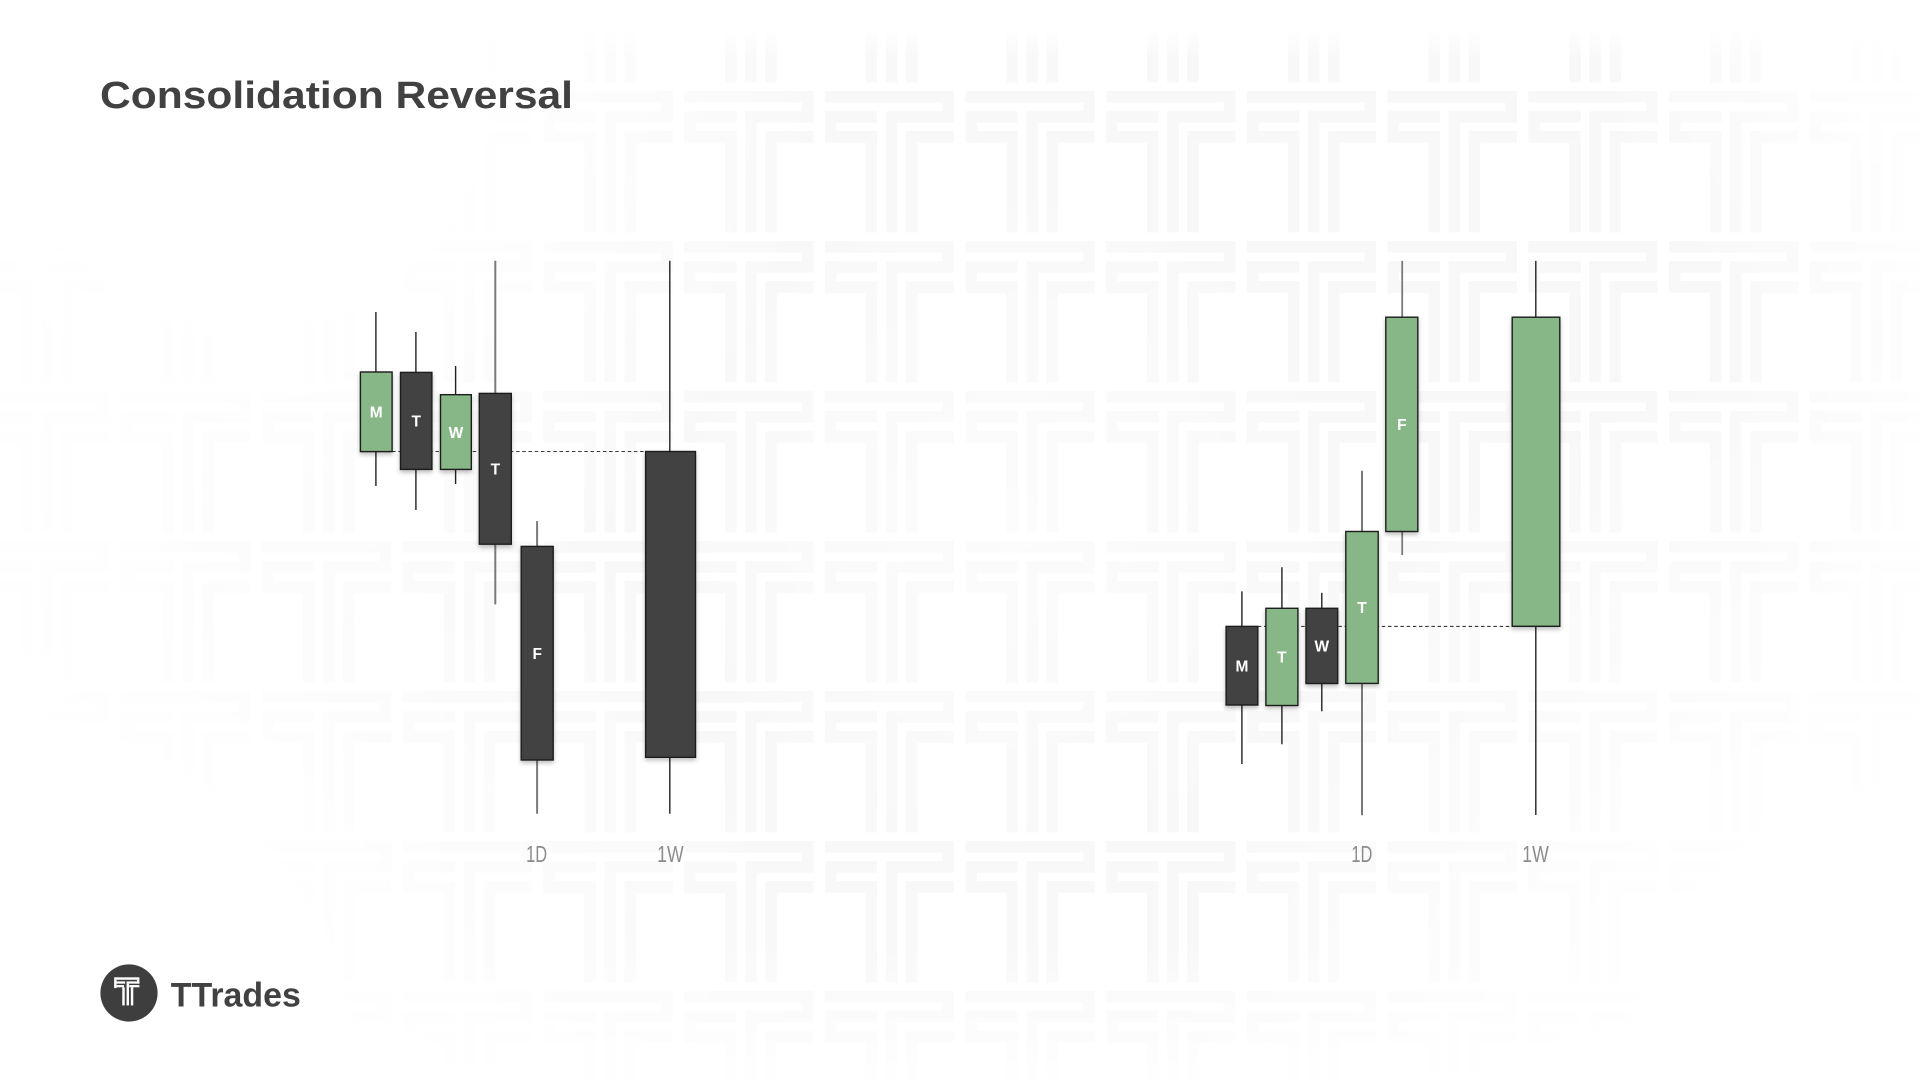 This screenshot has width=1920, height=1080. I want to click on svg-text: Consolidation Reversal, so click(336, 96).